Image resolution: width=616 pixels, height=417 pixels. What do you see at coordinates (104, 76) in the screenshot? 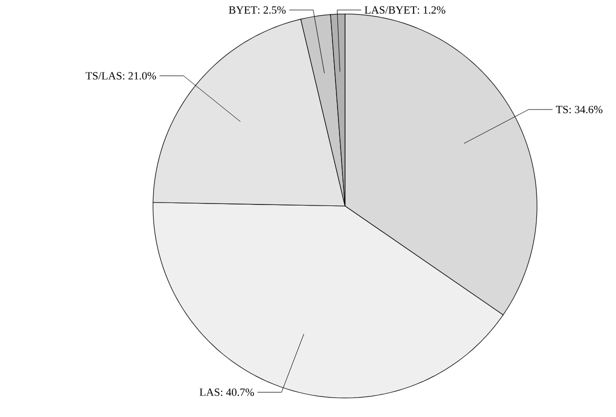
I see `slice-label: TS/LAS` at bounding box center [104, 76].